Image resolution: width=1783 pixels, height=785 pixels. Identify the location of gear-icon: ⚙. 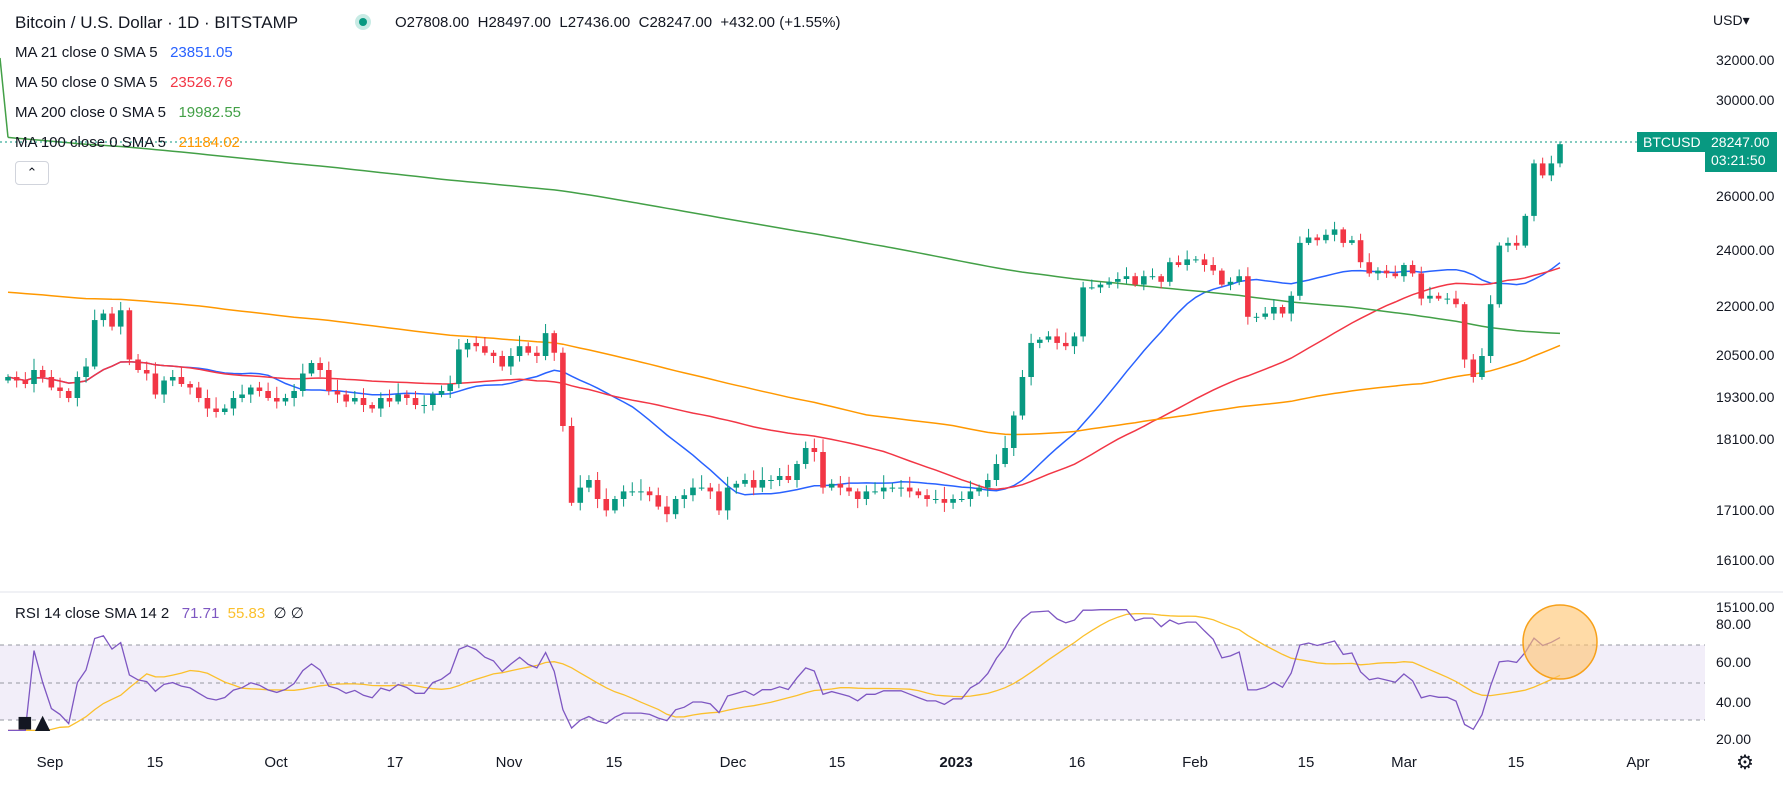
(1745, 763).